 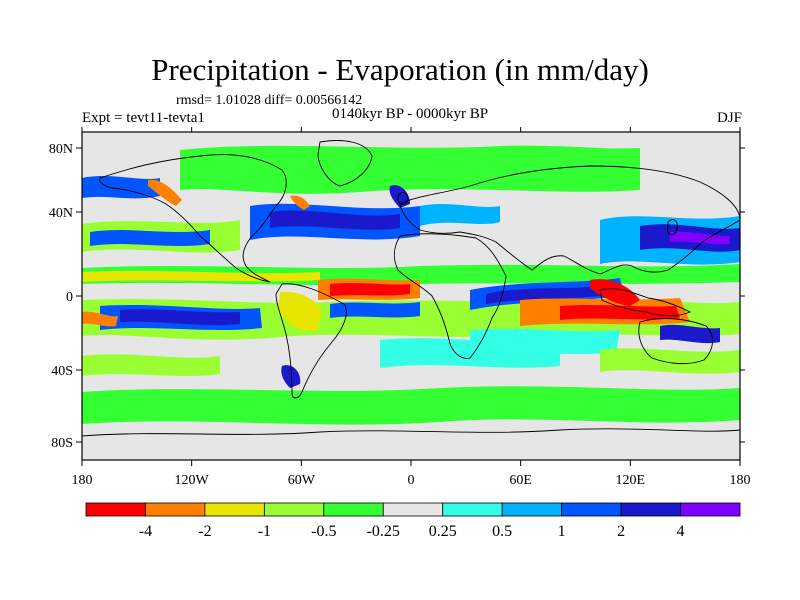 I want to click on lat-tick-label: 80S, so click(x=62, y=443).